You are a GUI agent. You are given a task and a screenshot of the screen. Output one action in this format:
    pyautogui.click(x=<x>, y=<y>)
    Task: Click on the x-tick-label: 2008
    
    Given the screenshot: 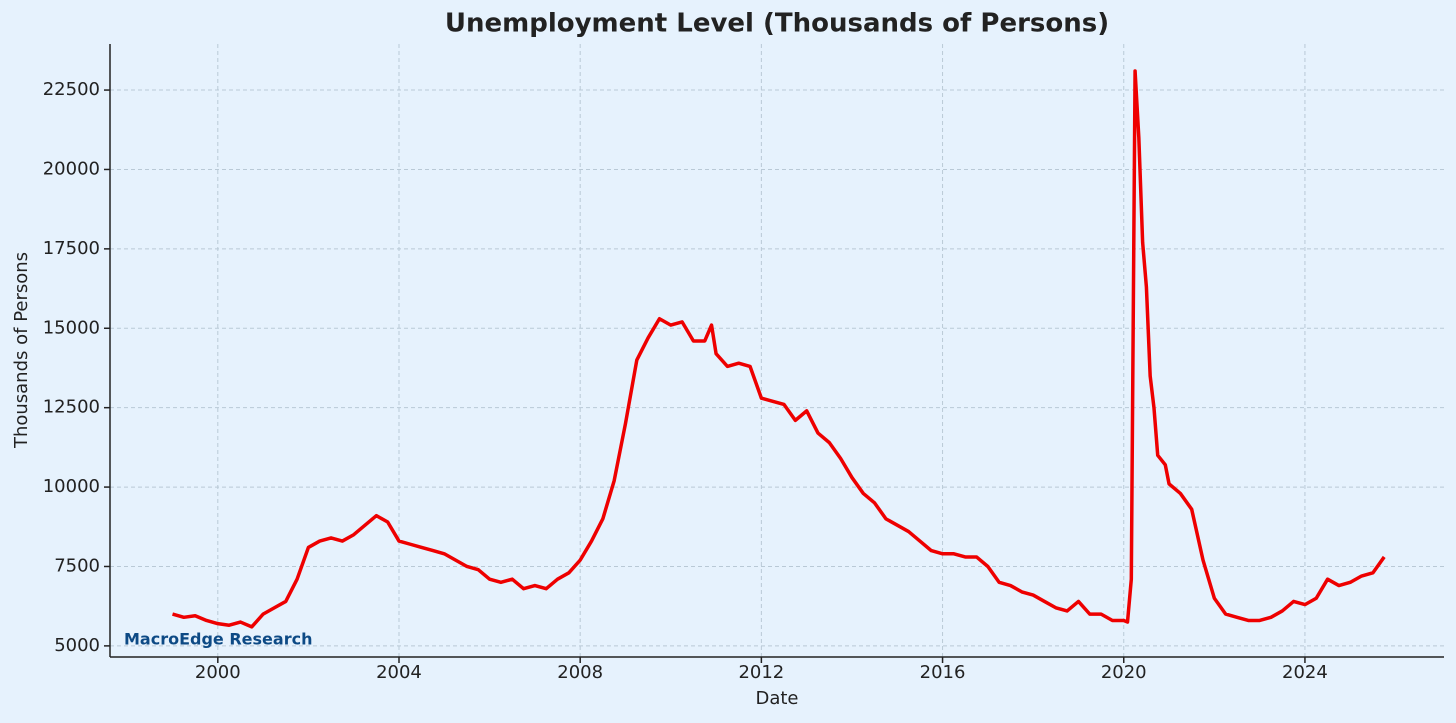 What is the action you would take?
    pyautogui.click(x=580, y=672)
    